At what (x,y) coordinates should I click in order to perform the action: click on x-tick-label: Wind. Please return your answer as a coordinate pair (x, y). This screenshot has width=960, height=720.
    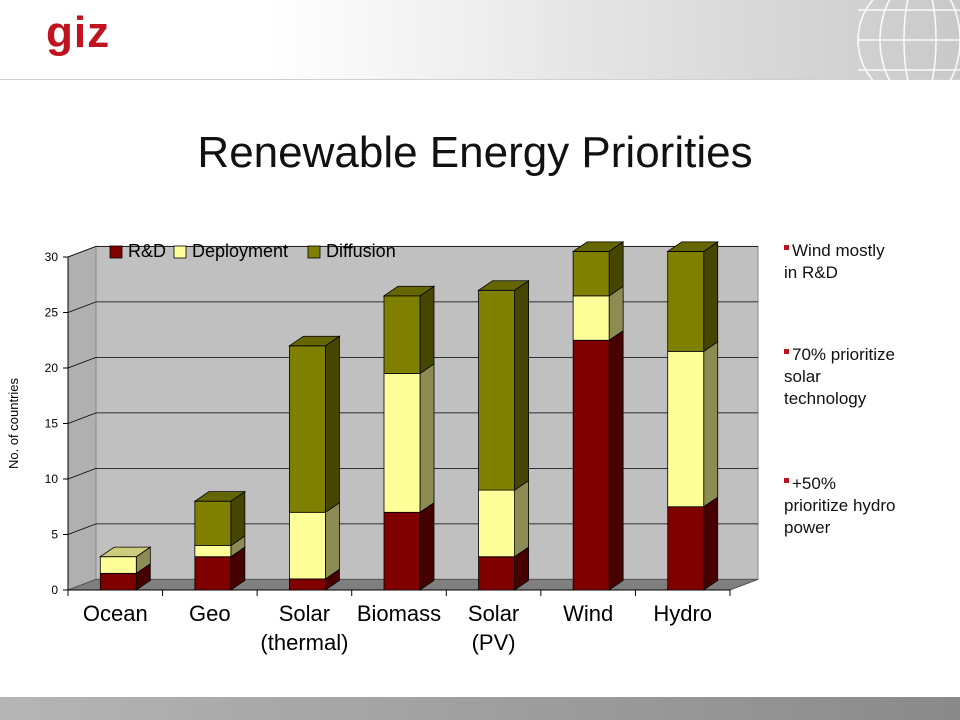
    Looking at the image, I should click on (588, 613).